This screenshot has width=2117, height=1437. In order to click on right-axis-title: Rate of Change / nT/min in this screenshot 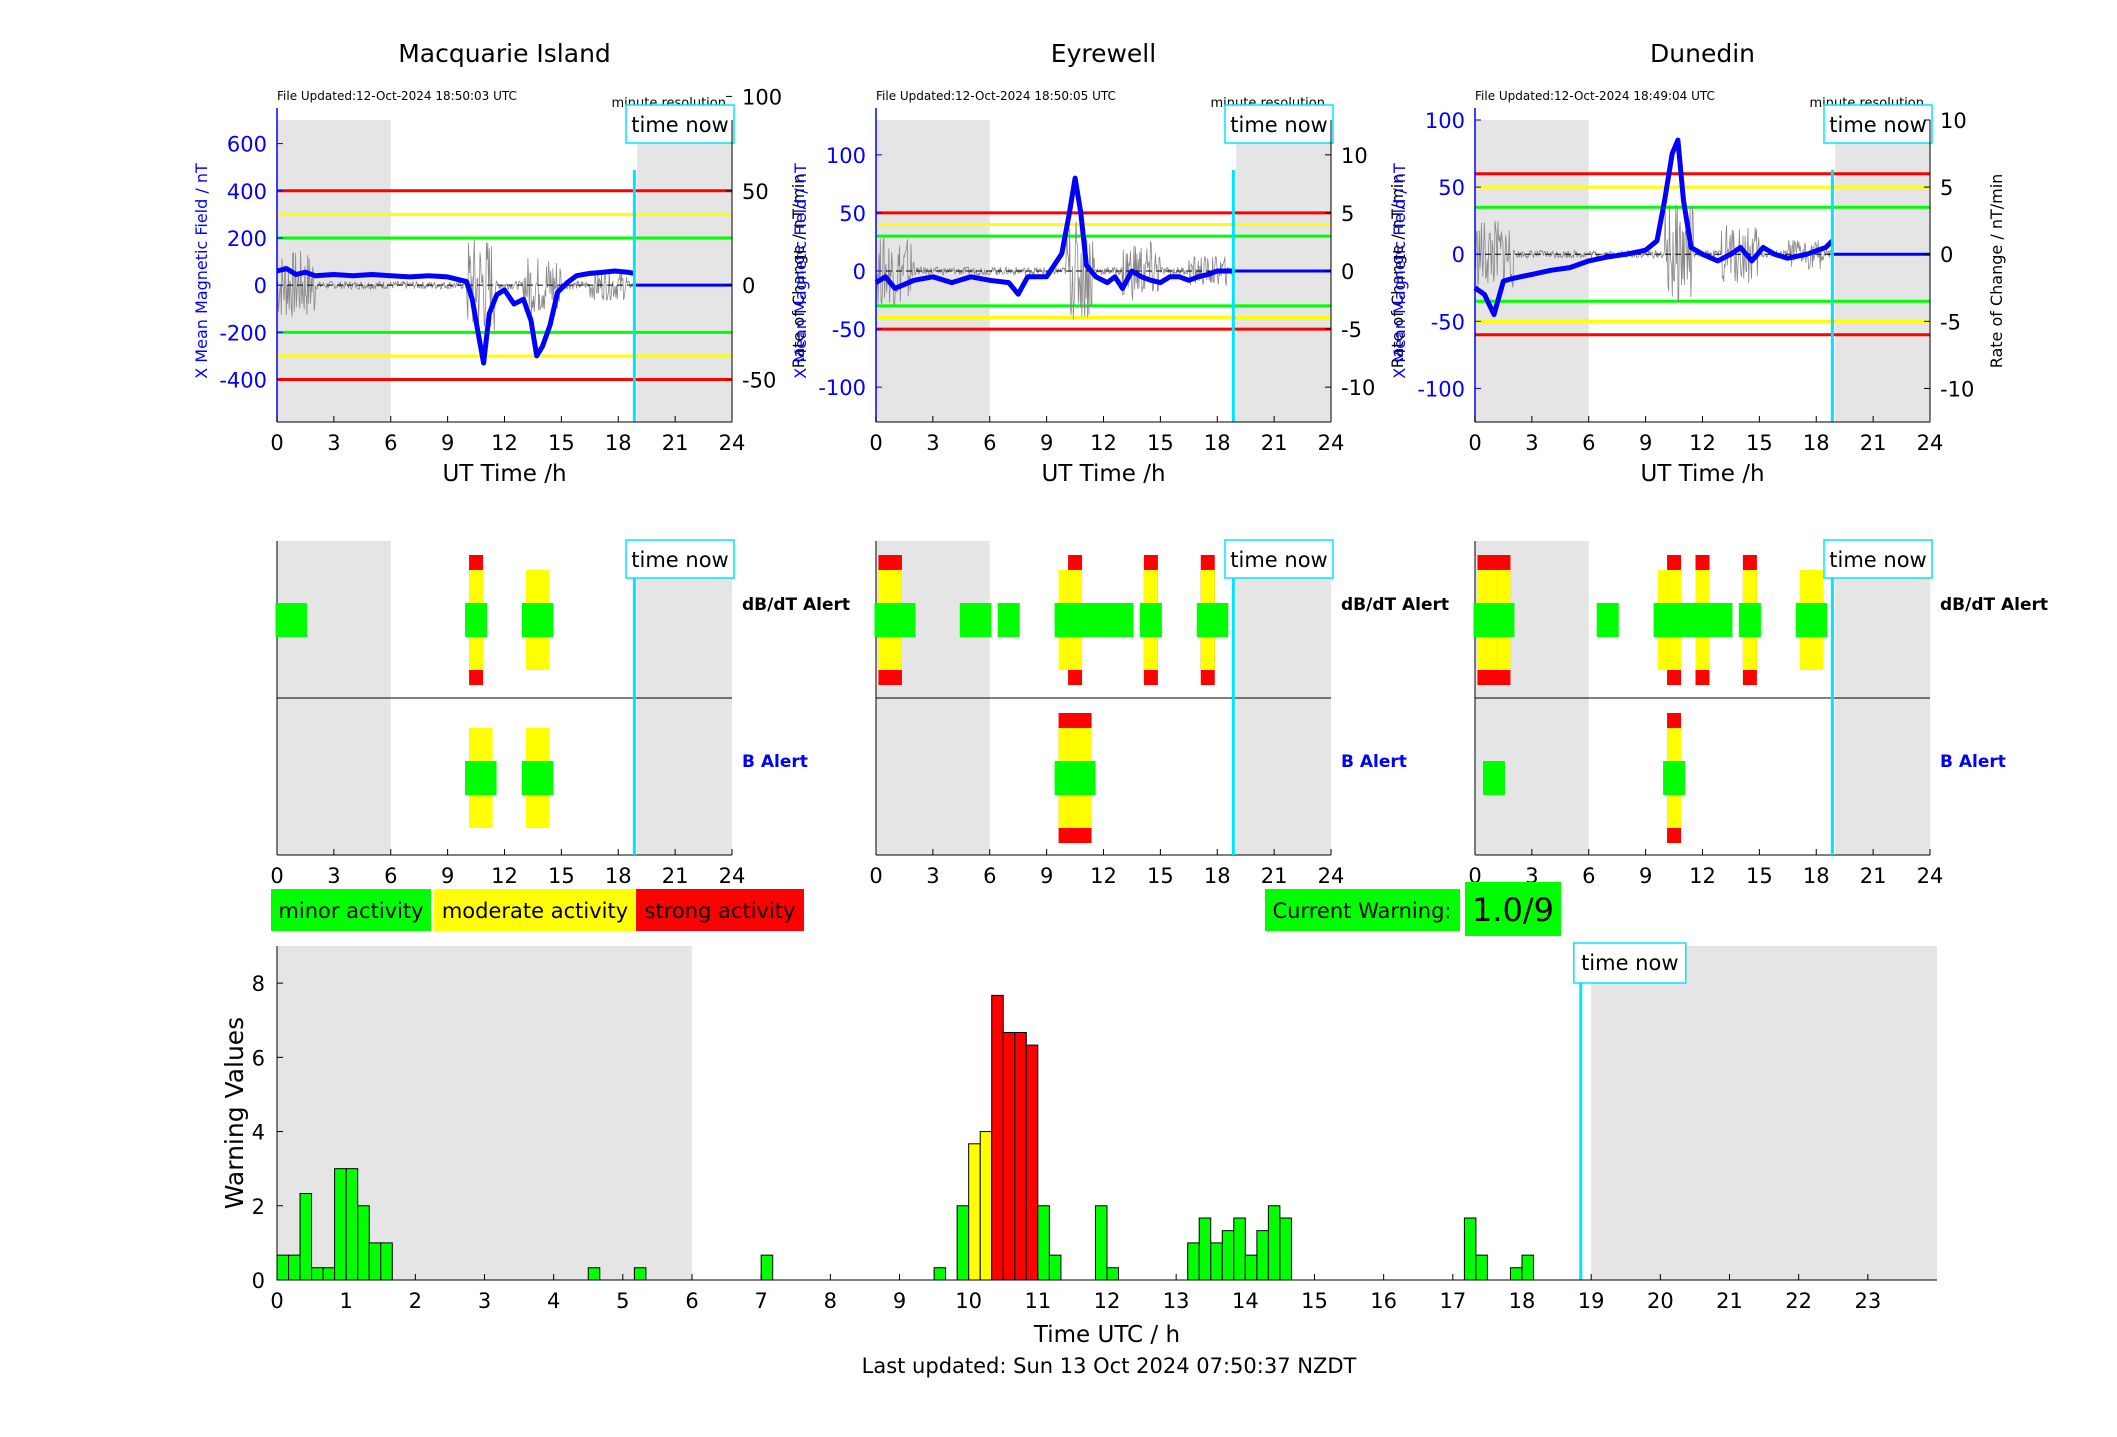, I will do `click(1397, 271)`.